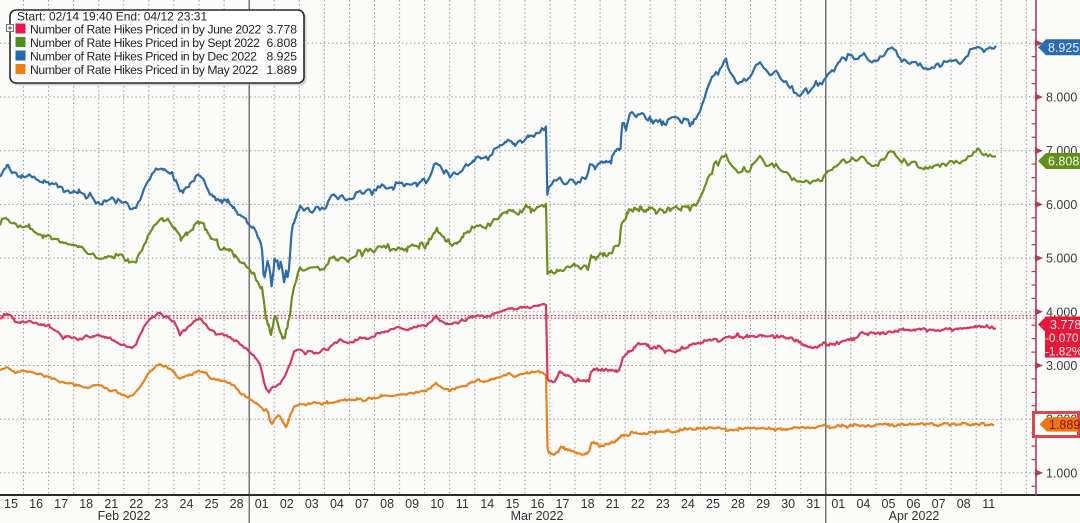  What do you see at coordinates (914, 504) in the screenshot?
I see `svg-text: 06` at bounding box center [914, 504].